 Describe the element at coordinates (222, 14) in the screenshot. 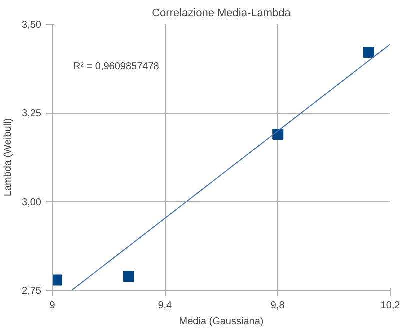

I see `chart-title: Correlazione Media-Lambda` at that location.